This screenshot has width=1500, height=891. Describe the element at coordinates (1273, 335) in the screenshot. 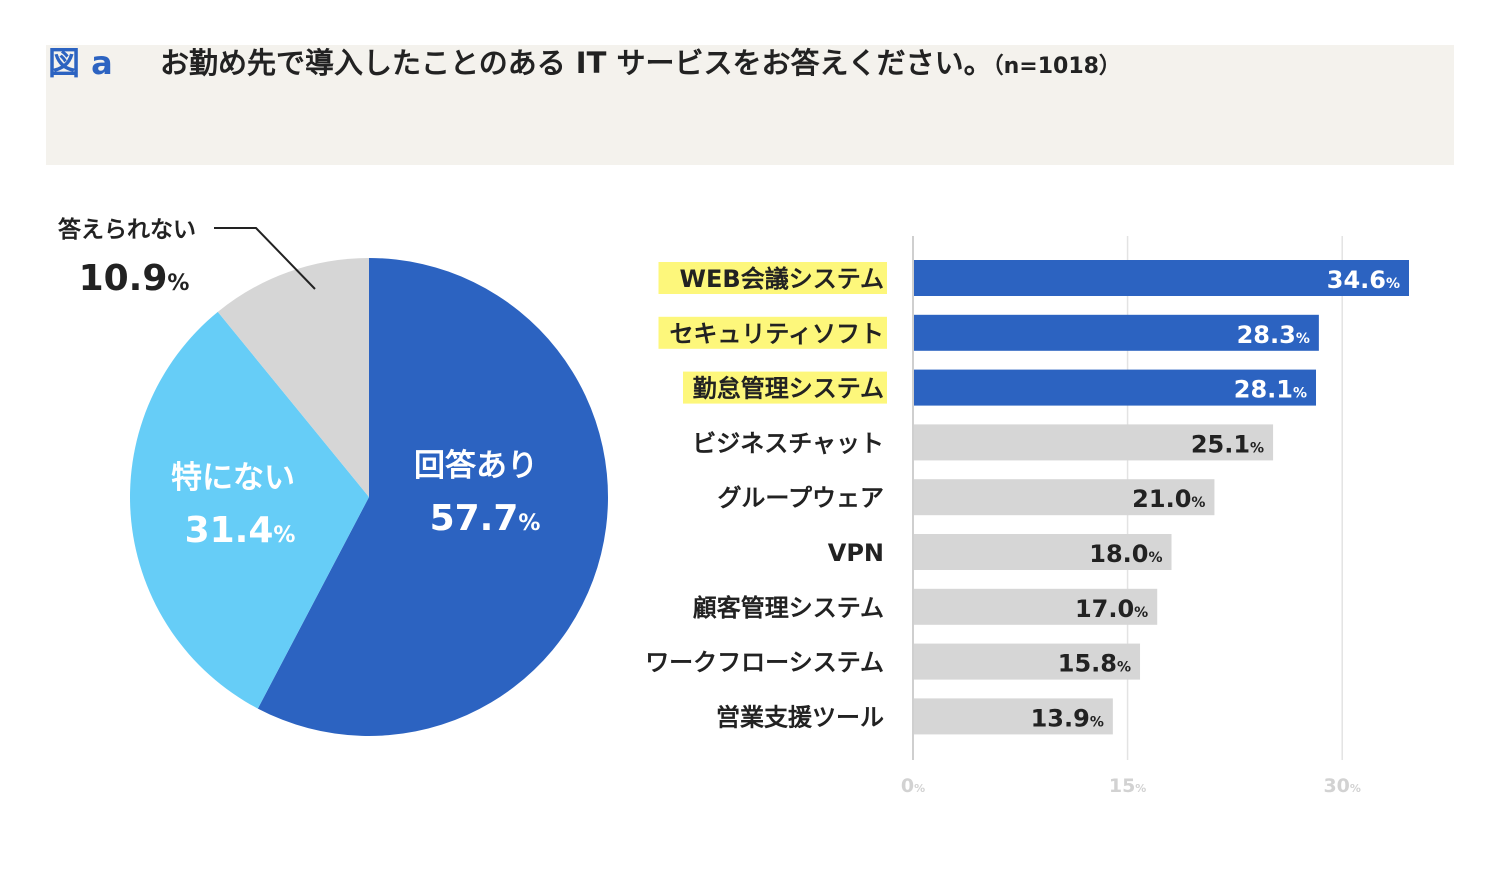

I see `bar-value-label-2: 28.3%` at that location.